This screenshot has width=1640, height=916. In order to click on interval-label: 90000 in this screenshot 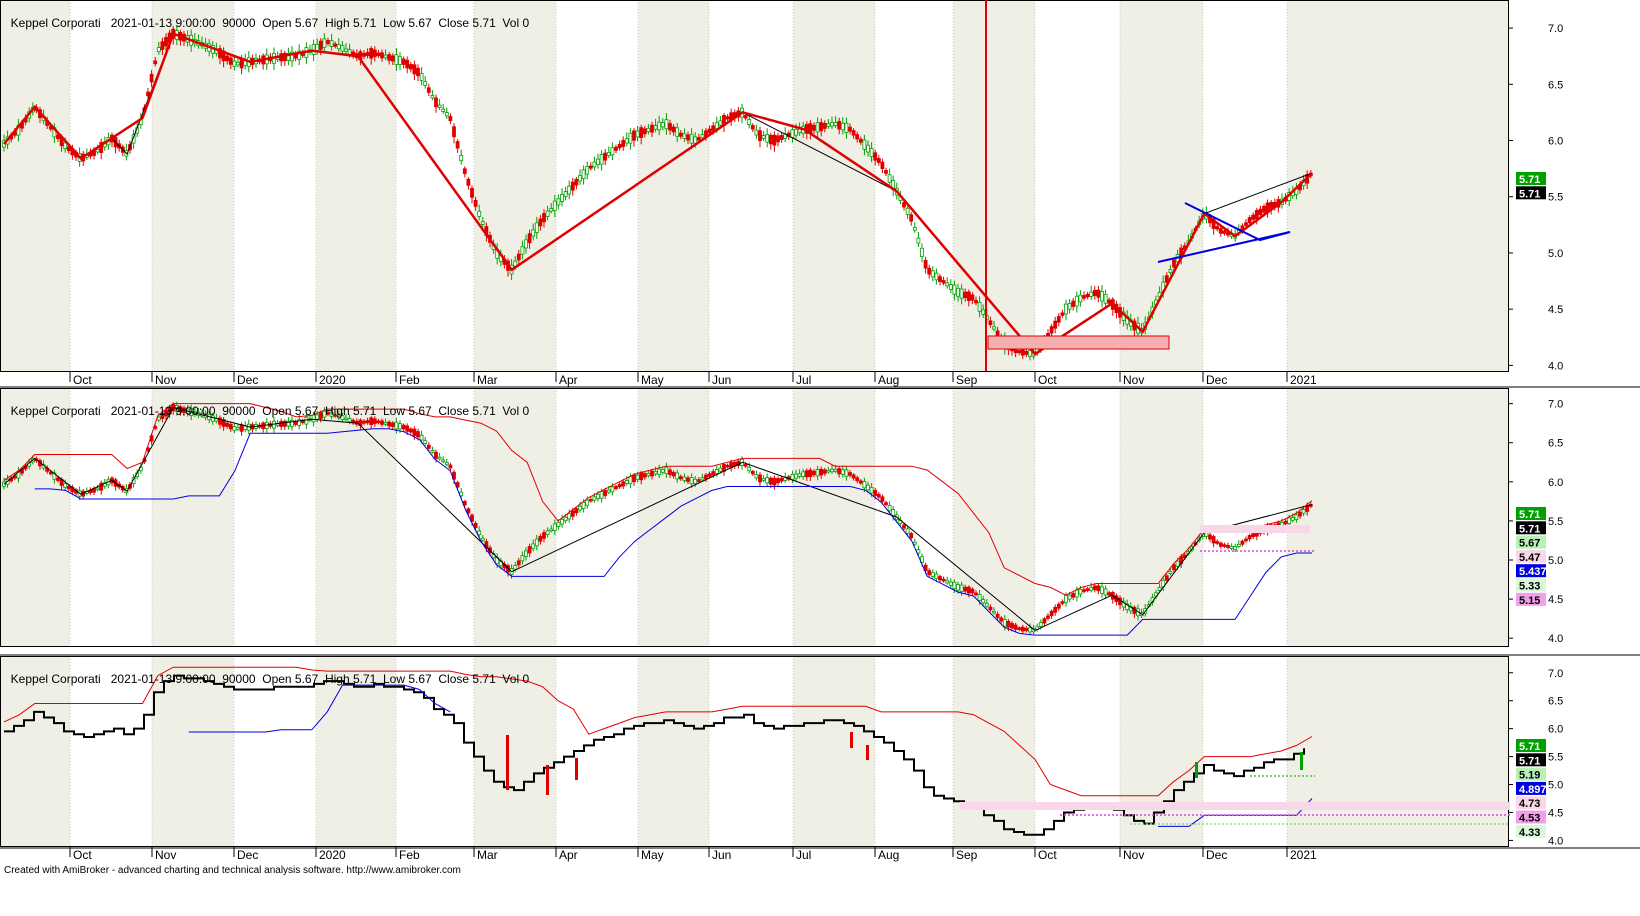, I will do `click(239, 411)`.